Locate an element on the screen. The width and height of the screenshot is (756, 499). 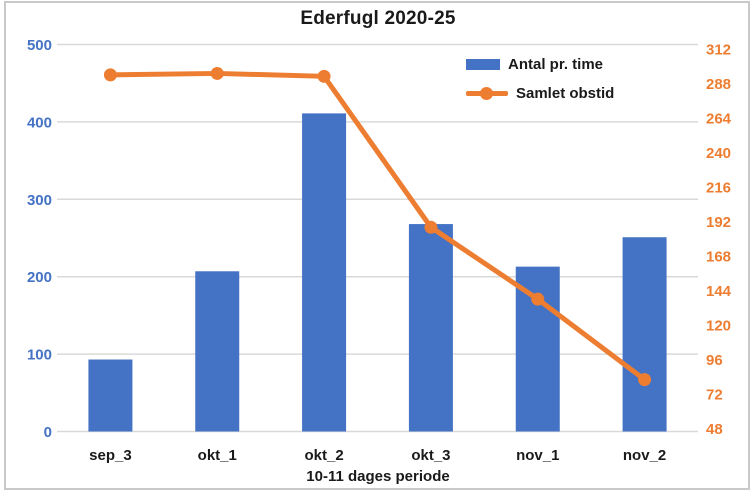
left-axis-tick-label: 300 is located at coordinates (39, 200).